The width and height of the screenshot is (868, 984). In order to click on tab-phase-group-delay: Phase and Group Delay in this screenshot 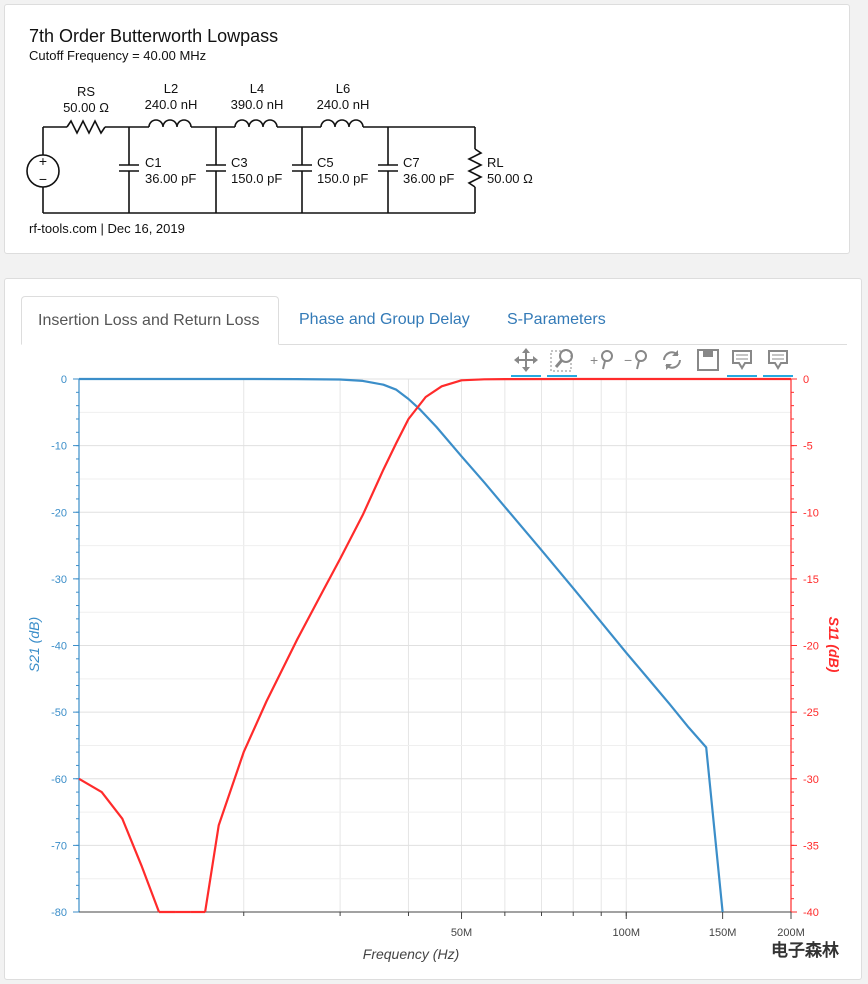, I will do `click(384, 319)`.